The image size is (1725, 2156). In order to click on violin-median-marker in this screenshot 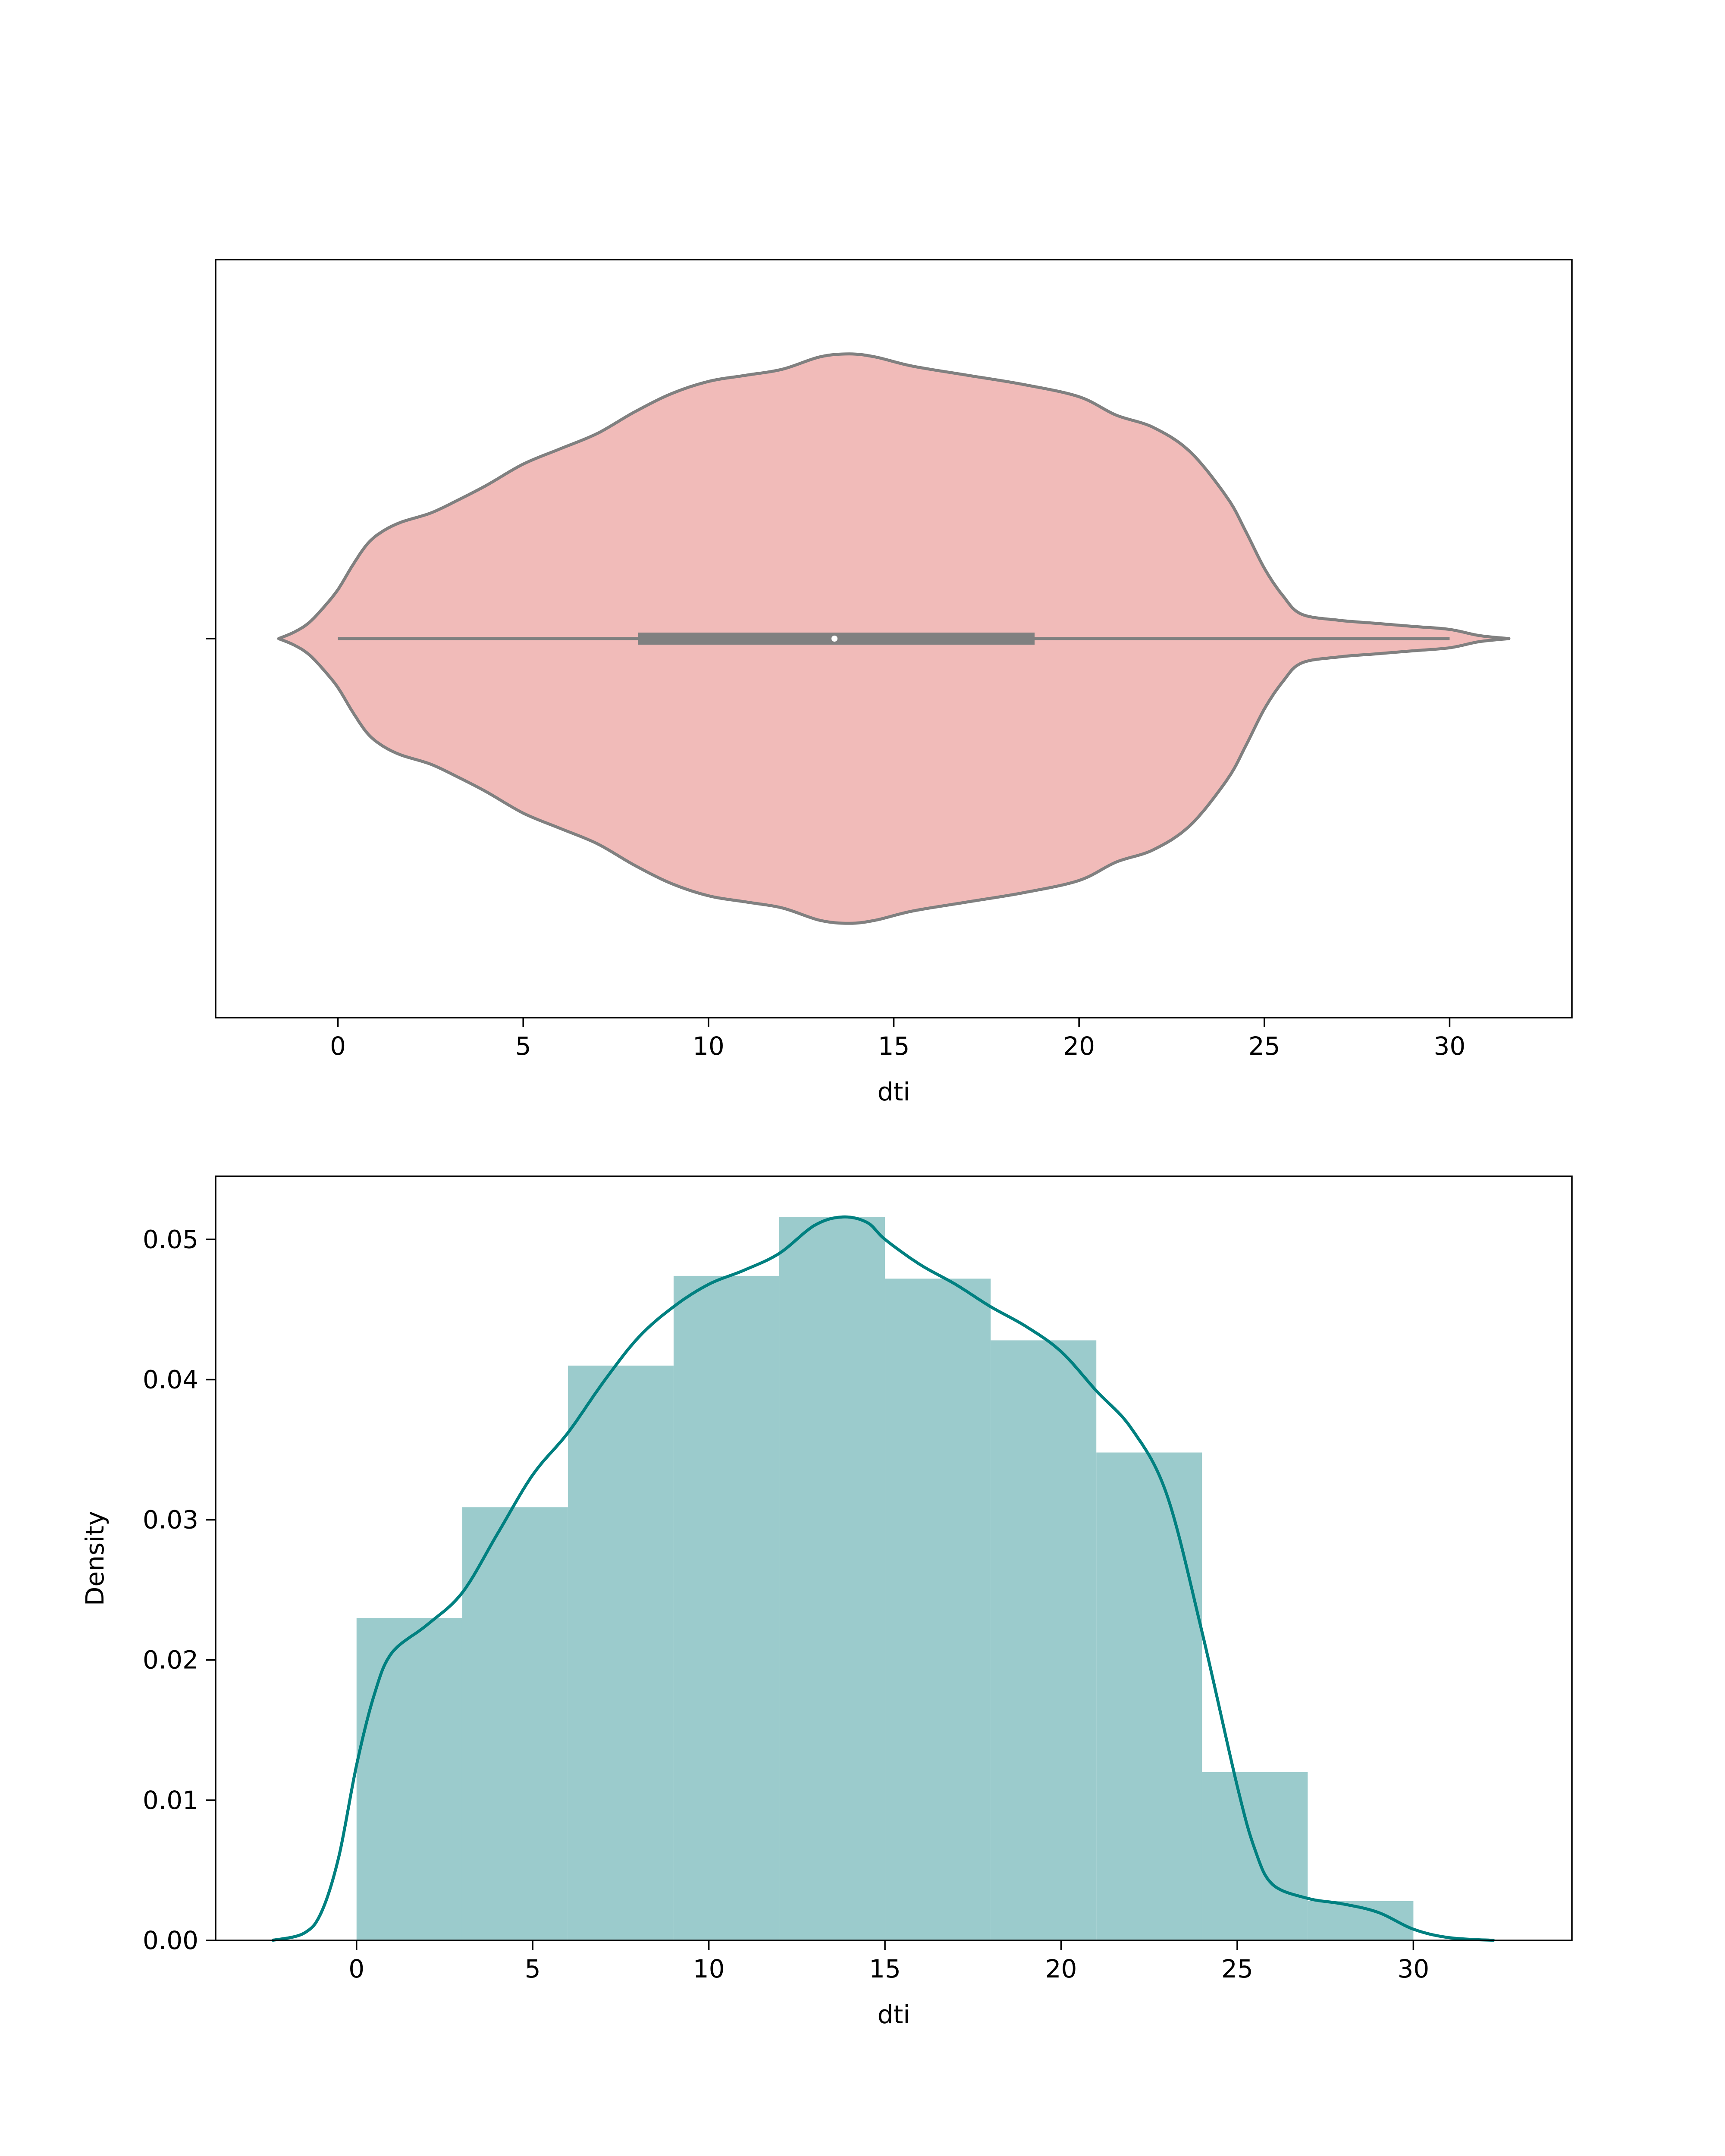, I will do `click(835, 639)`.